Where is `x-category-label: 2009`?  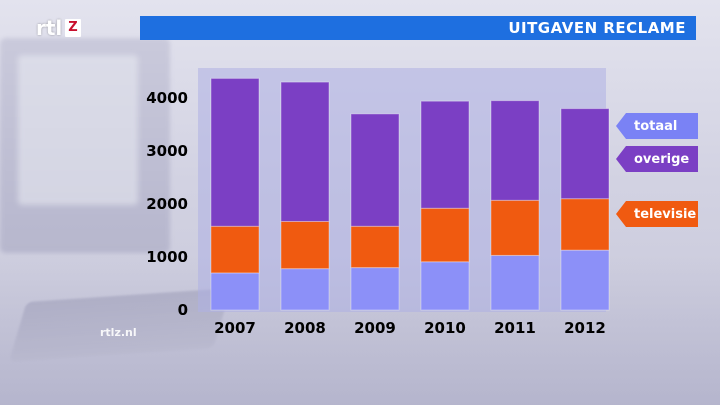 x-category-label: 2009 is located at coordinates (375, 328).